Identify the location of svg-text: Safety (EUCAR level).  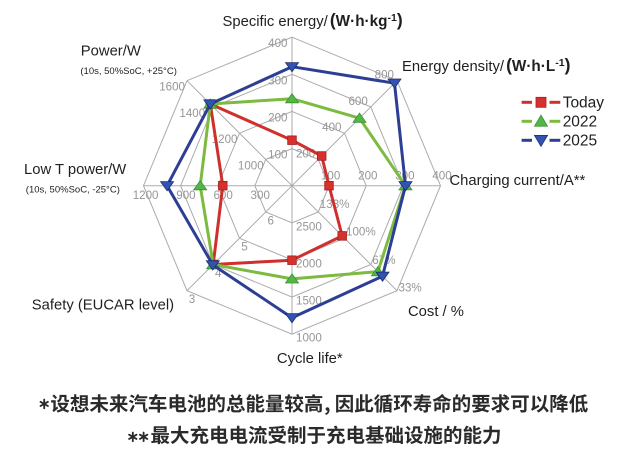
(103, 305).